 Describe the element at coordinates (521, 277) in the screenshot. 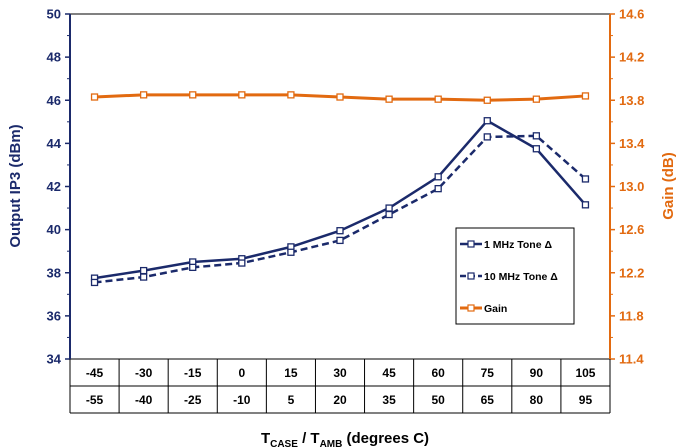

I see `legend-label: 10 MHz Tone Δ` at that location.